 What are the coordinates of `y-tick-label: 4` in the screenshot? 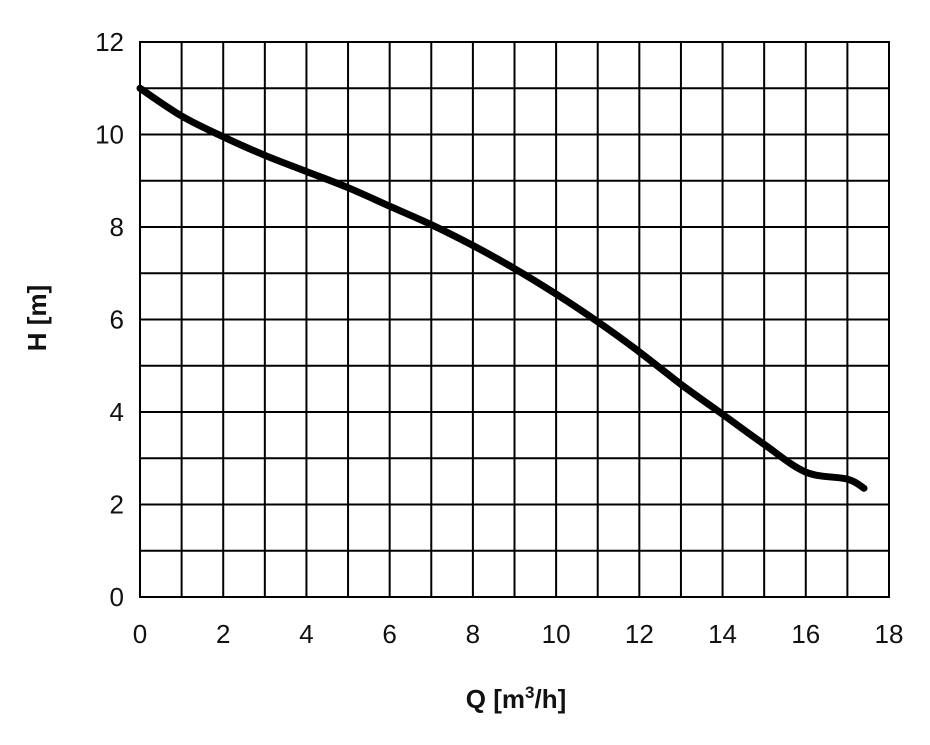 It's located at (117, 412).